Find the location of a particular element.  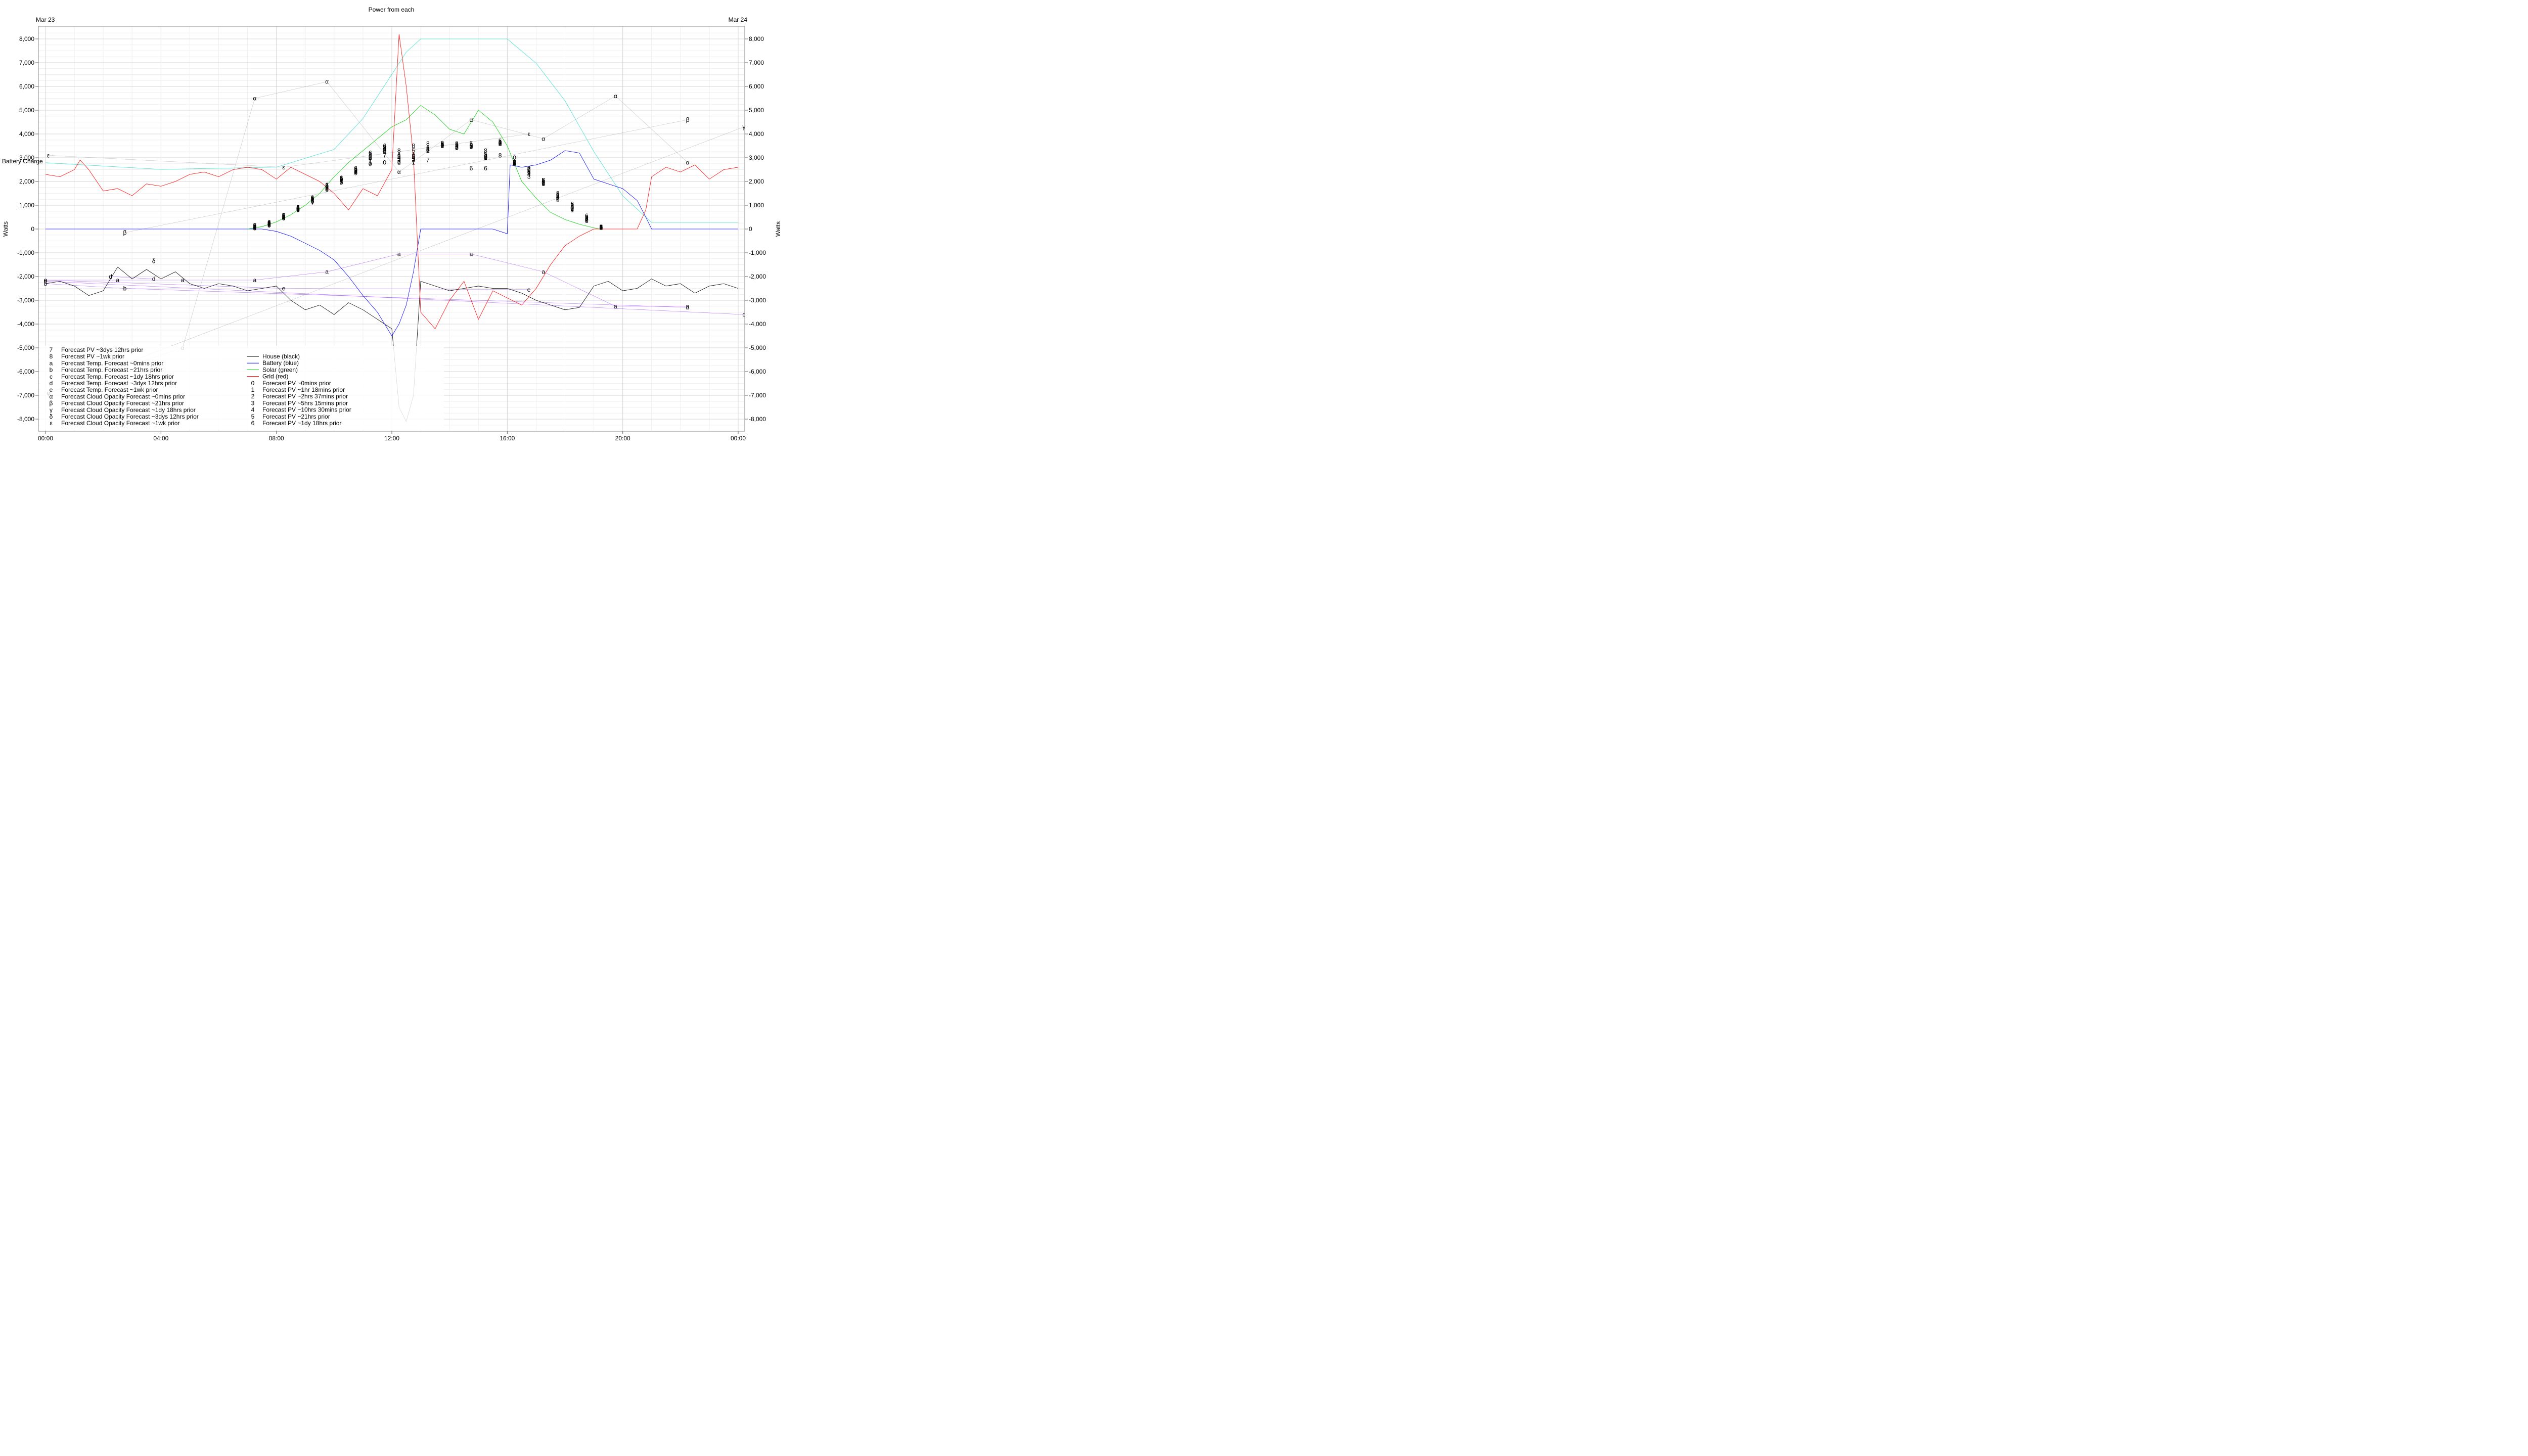

legend-marker: 5 is located at coordinates (253, 416).